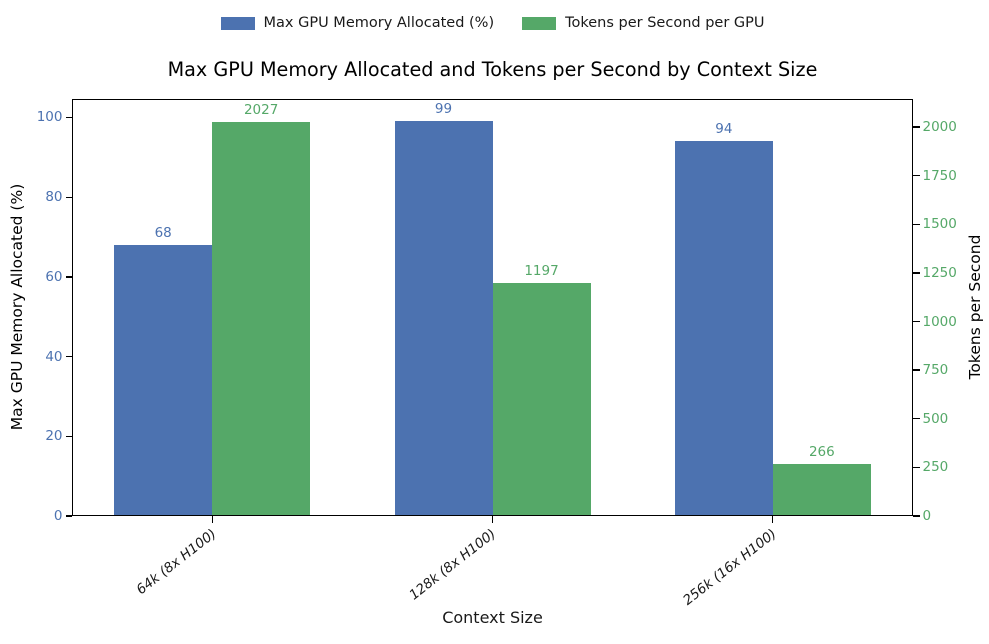  Describe the element at coordinates (927, 516) in the screenshot. I see `y-tick-label-right: 0` at that location.